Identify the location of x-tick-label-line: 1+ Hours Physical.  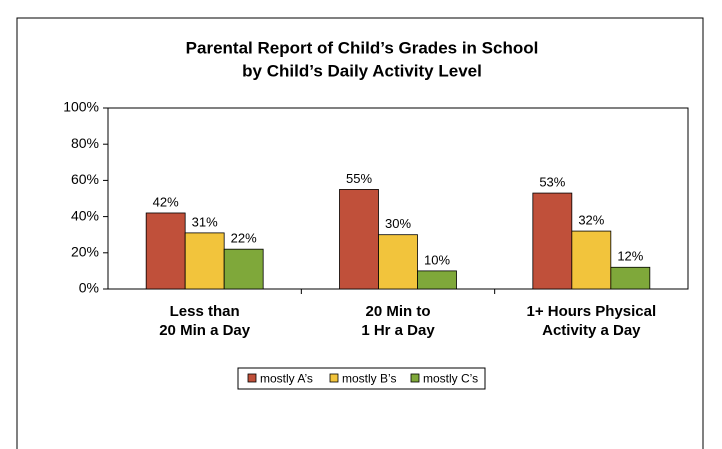
(592, 311).